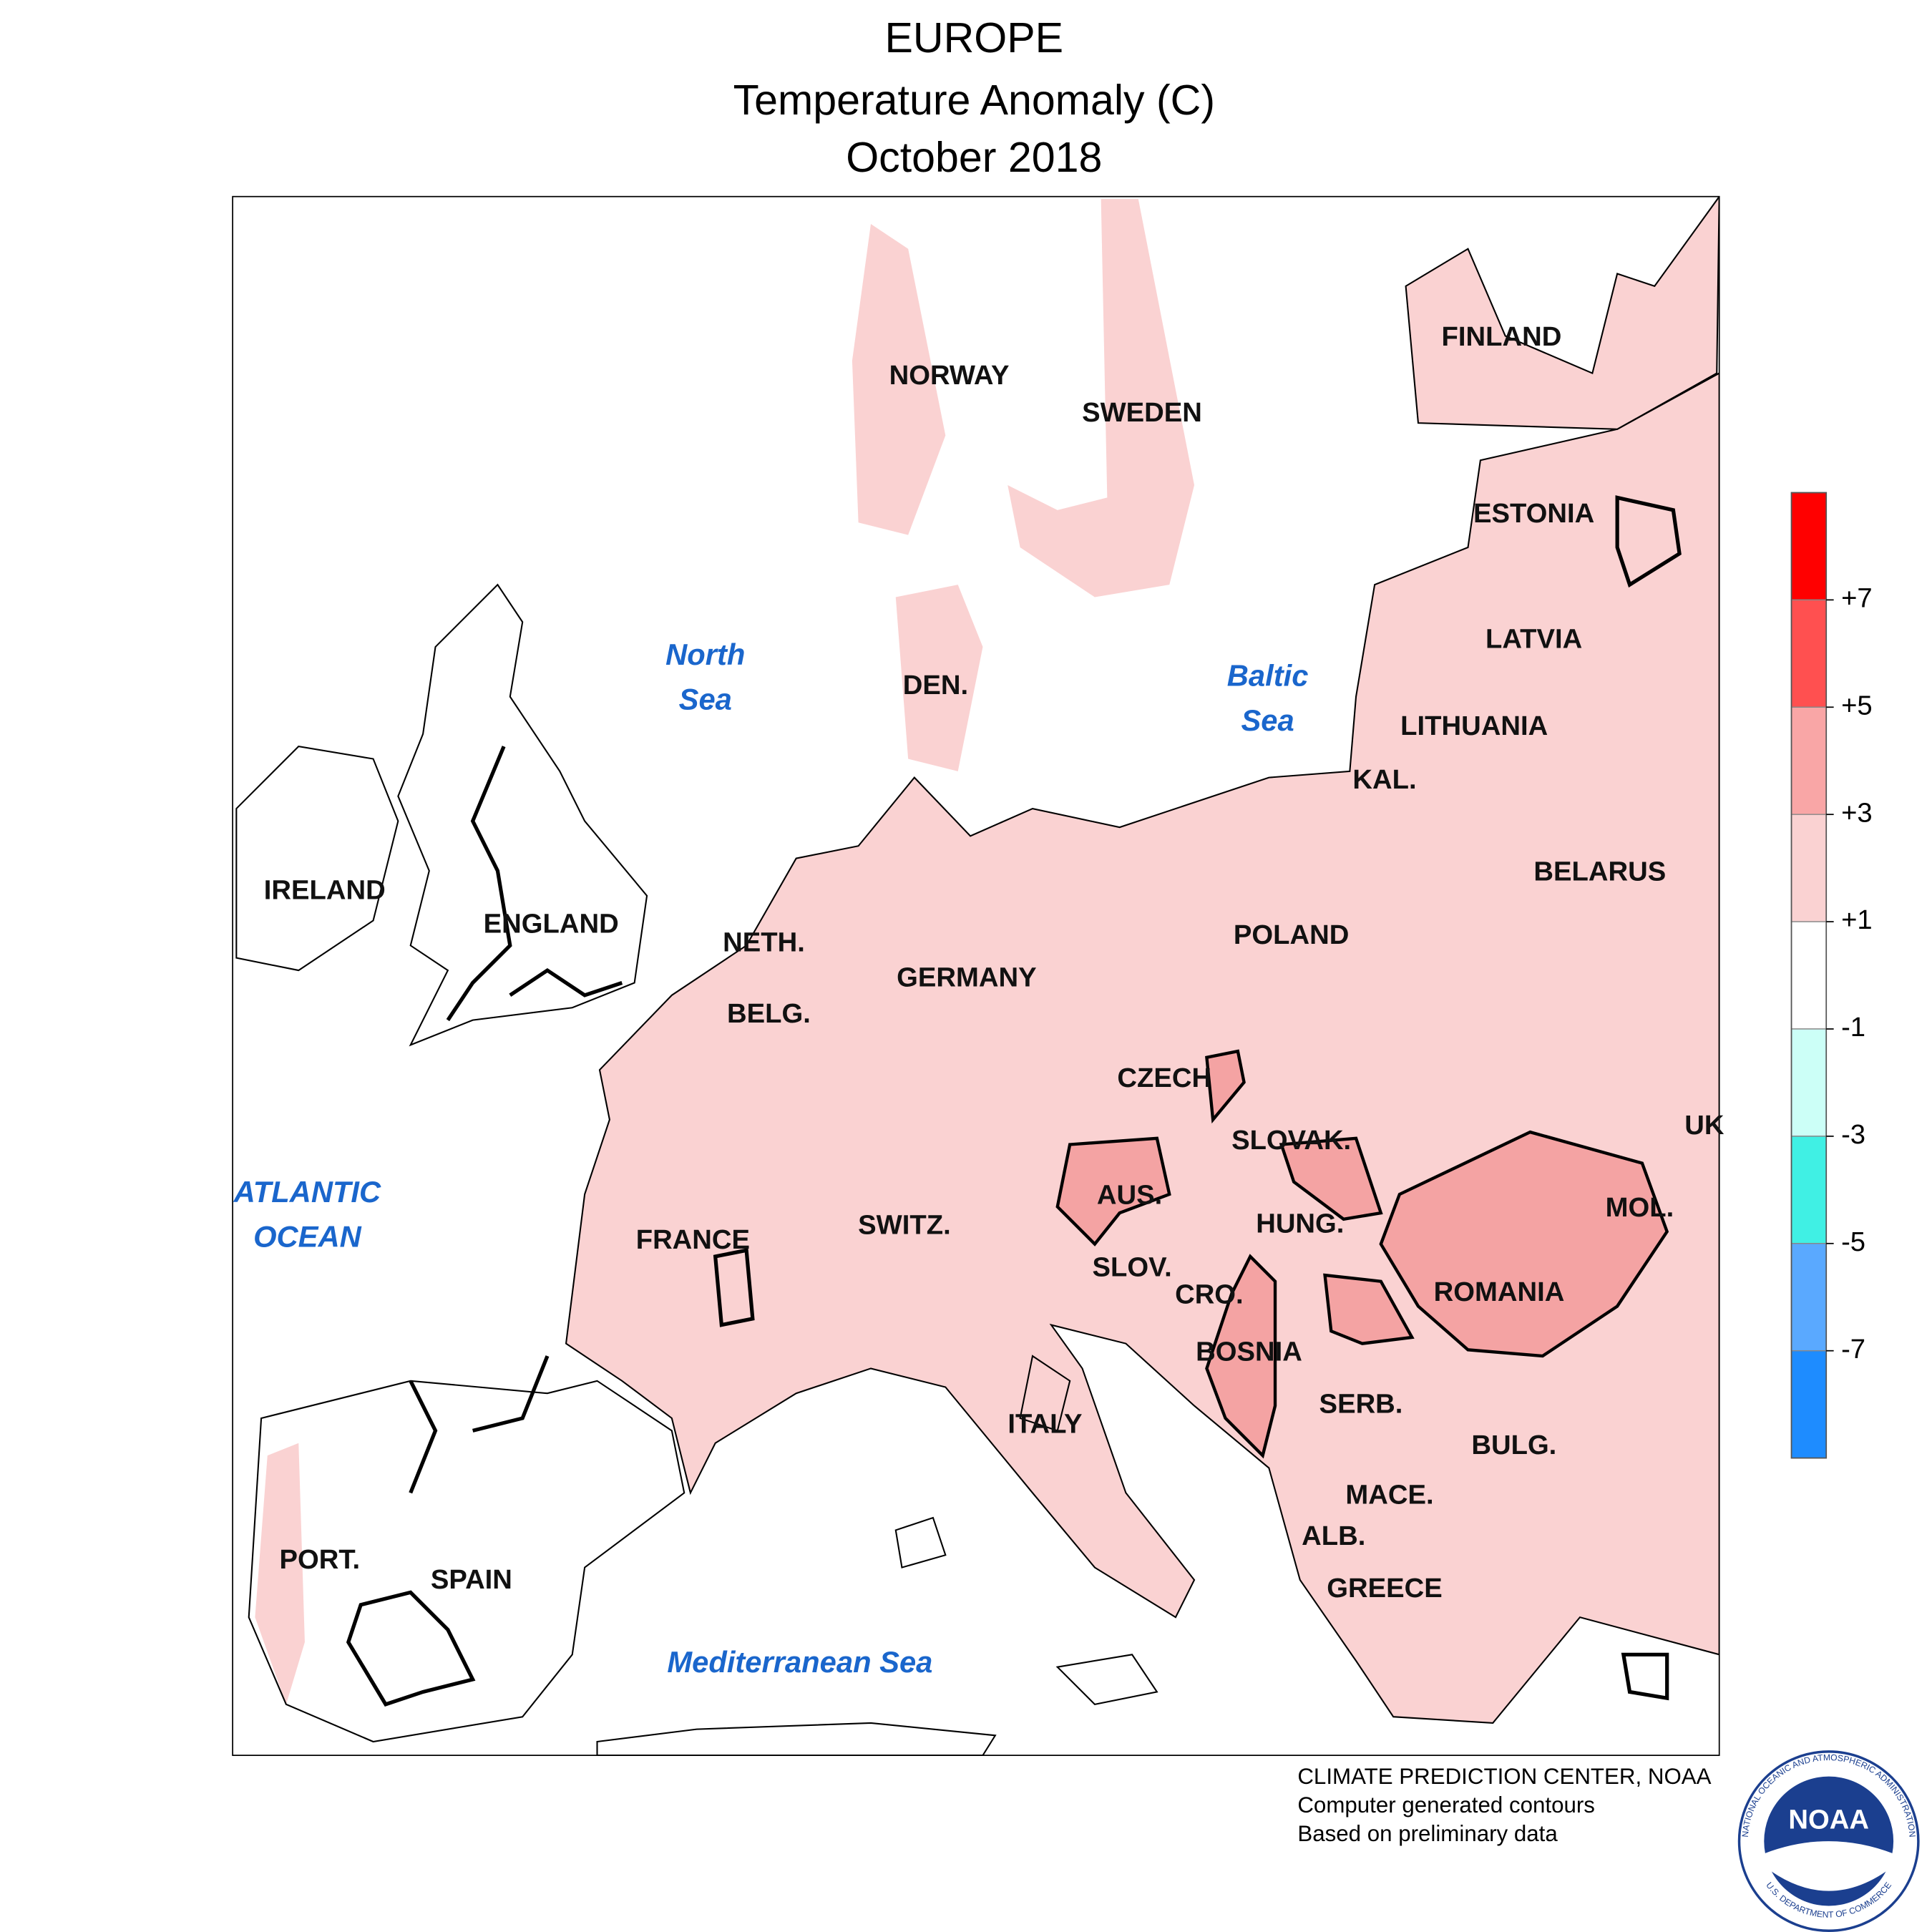 The width and height of the screenshot is (1932, 1932). I want to click on colorbar-tick-label: +1, so click(1857, 919).